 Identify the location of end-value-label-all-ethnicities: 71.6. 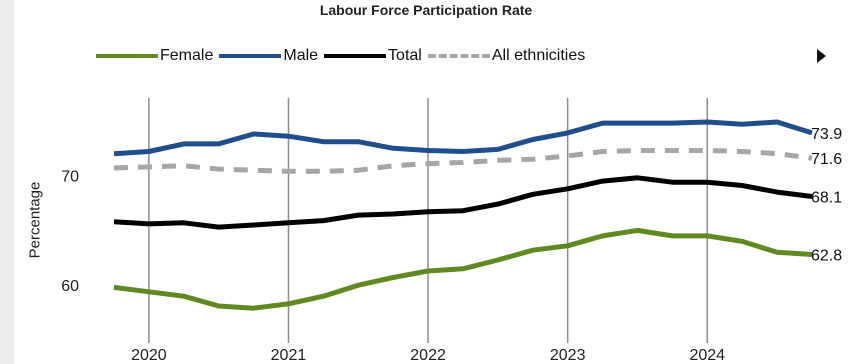
(826, 159).